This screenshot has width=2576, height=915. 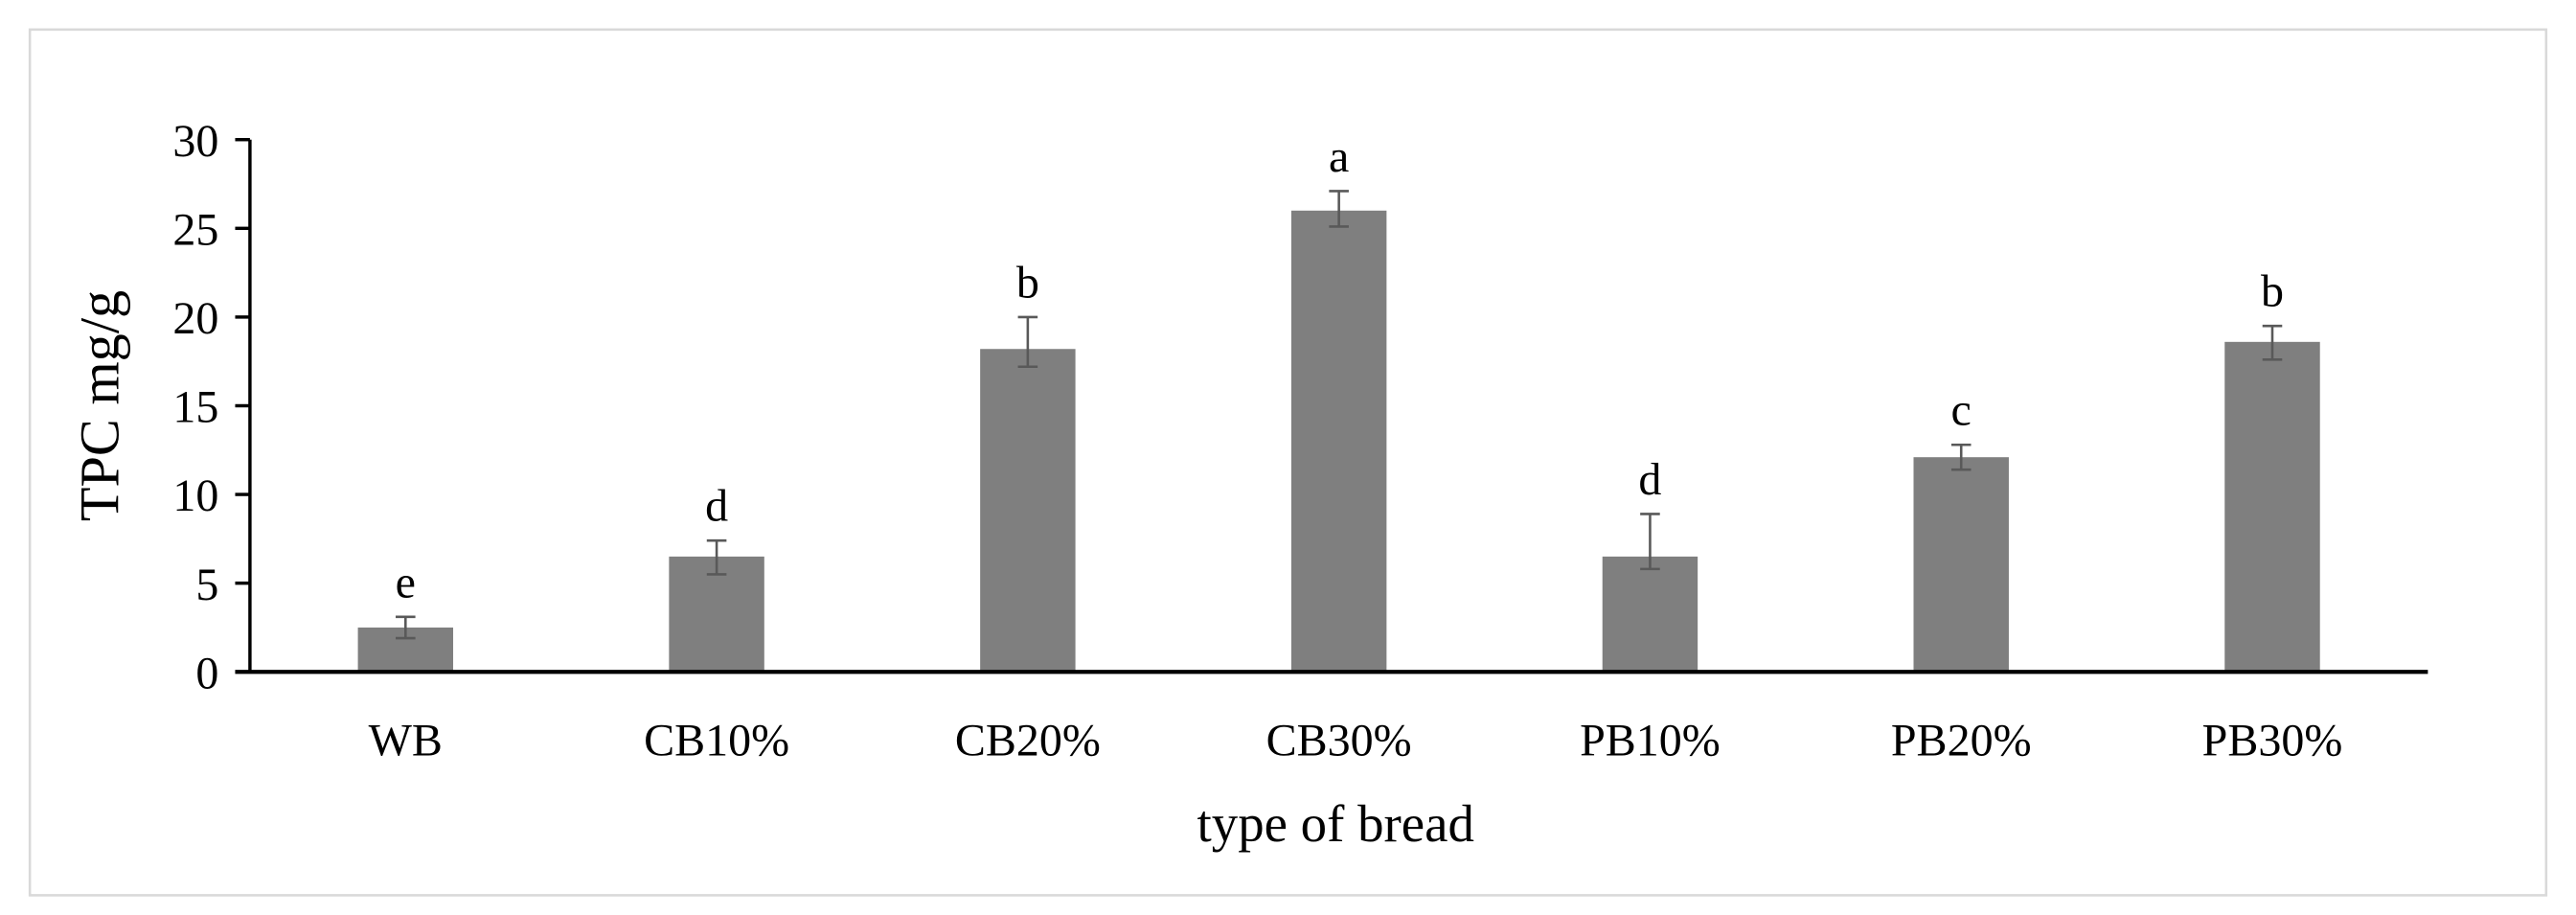 I want to click on x-tick-label: PB10%, so click(x=1650, y=741).